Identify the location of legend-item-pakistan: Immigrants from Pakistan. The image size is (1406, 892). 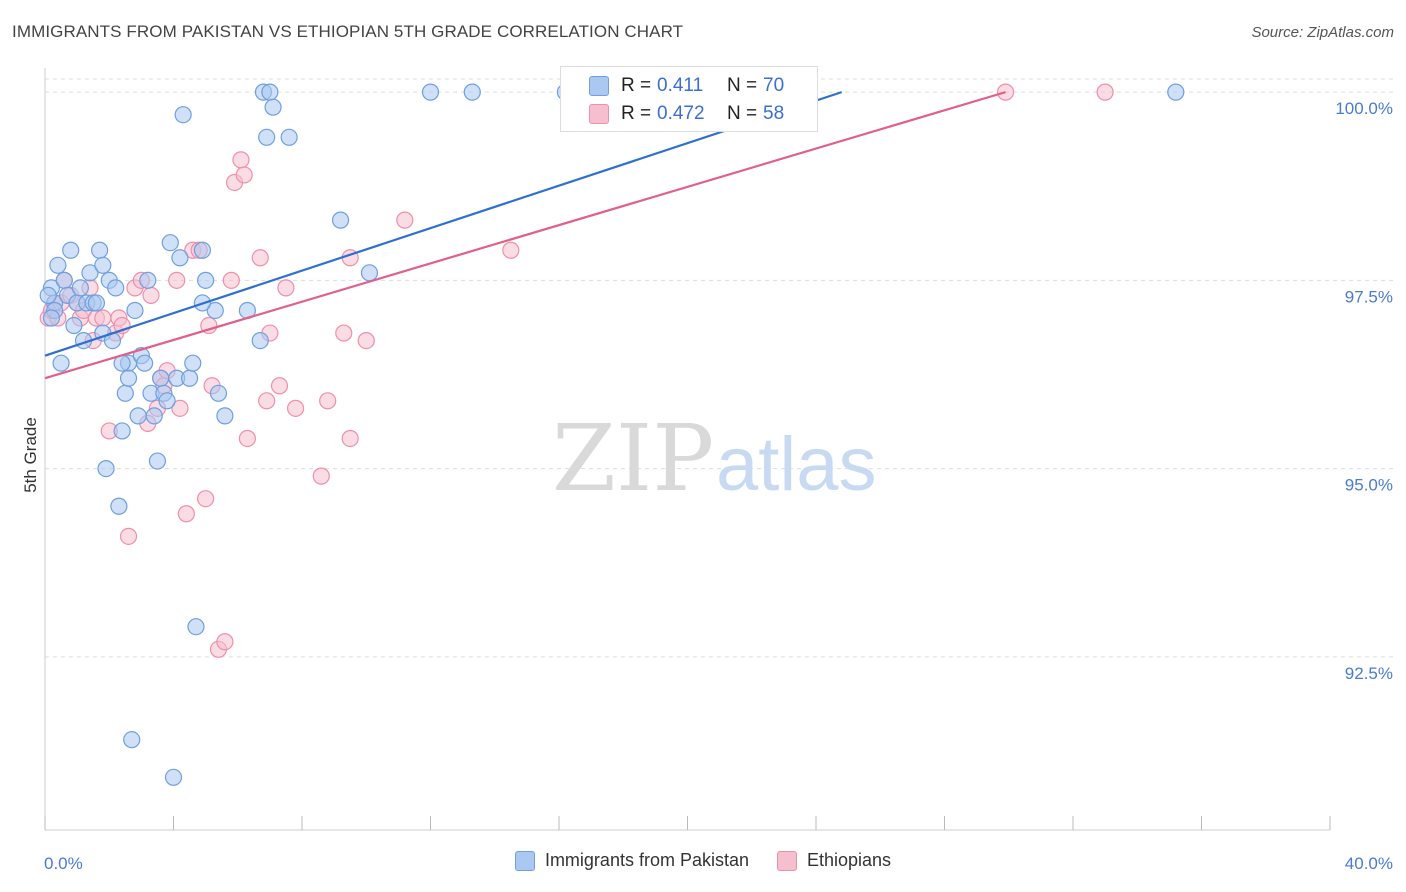
(631, 860).